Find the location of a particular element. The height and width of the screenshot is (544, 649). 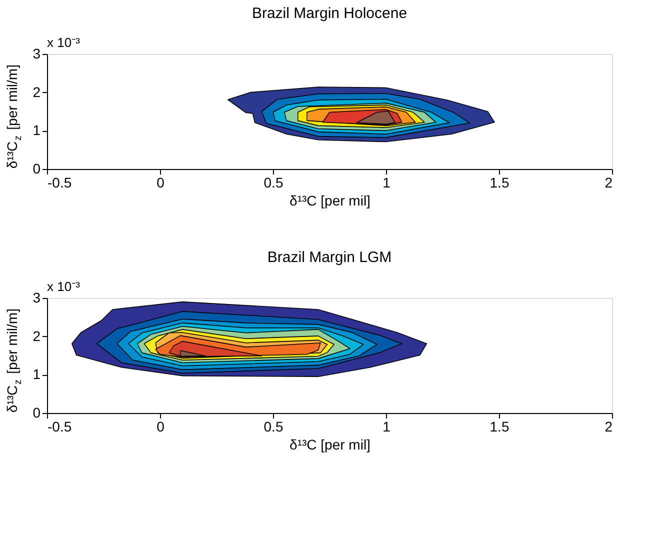

chart-title: Brazil Margin LGM is located at coordinates (329, 257).